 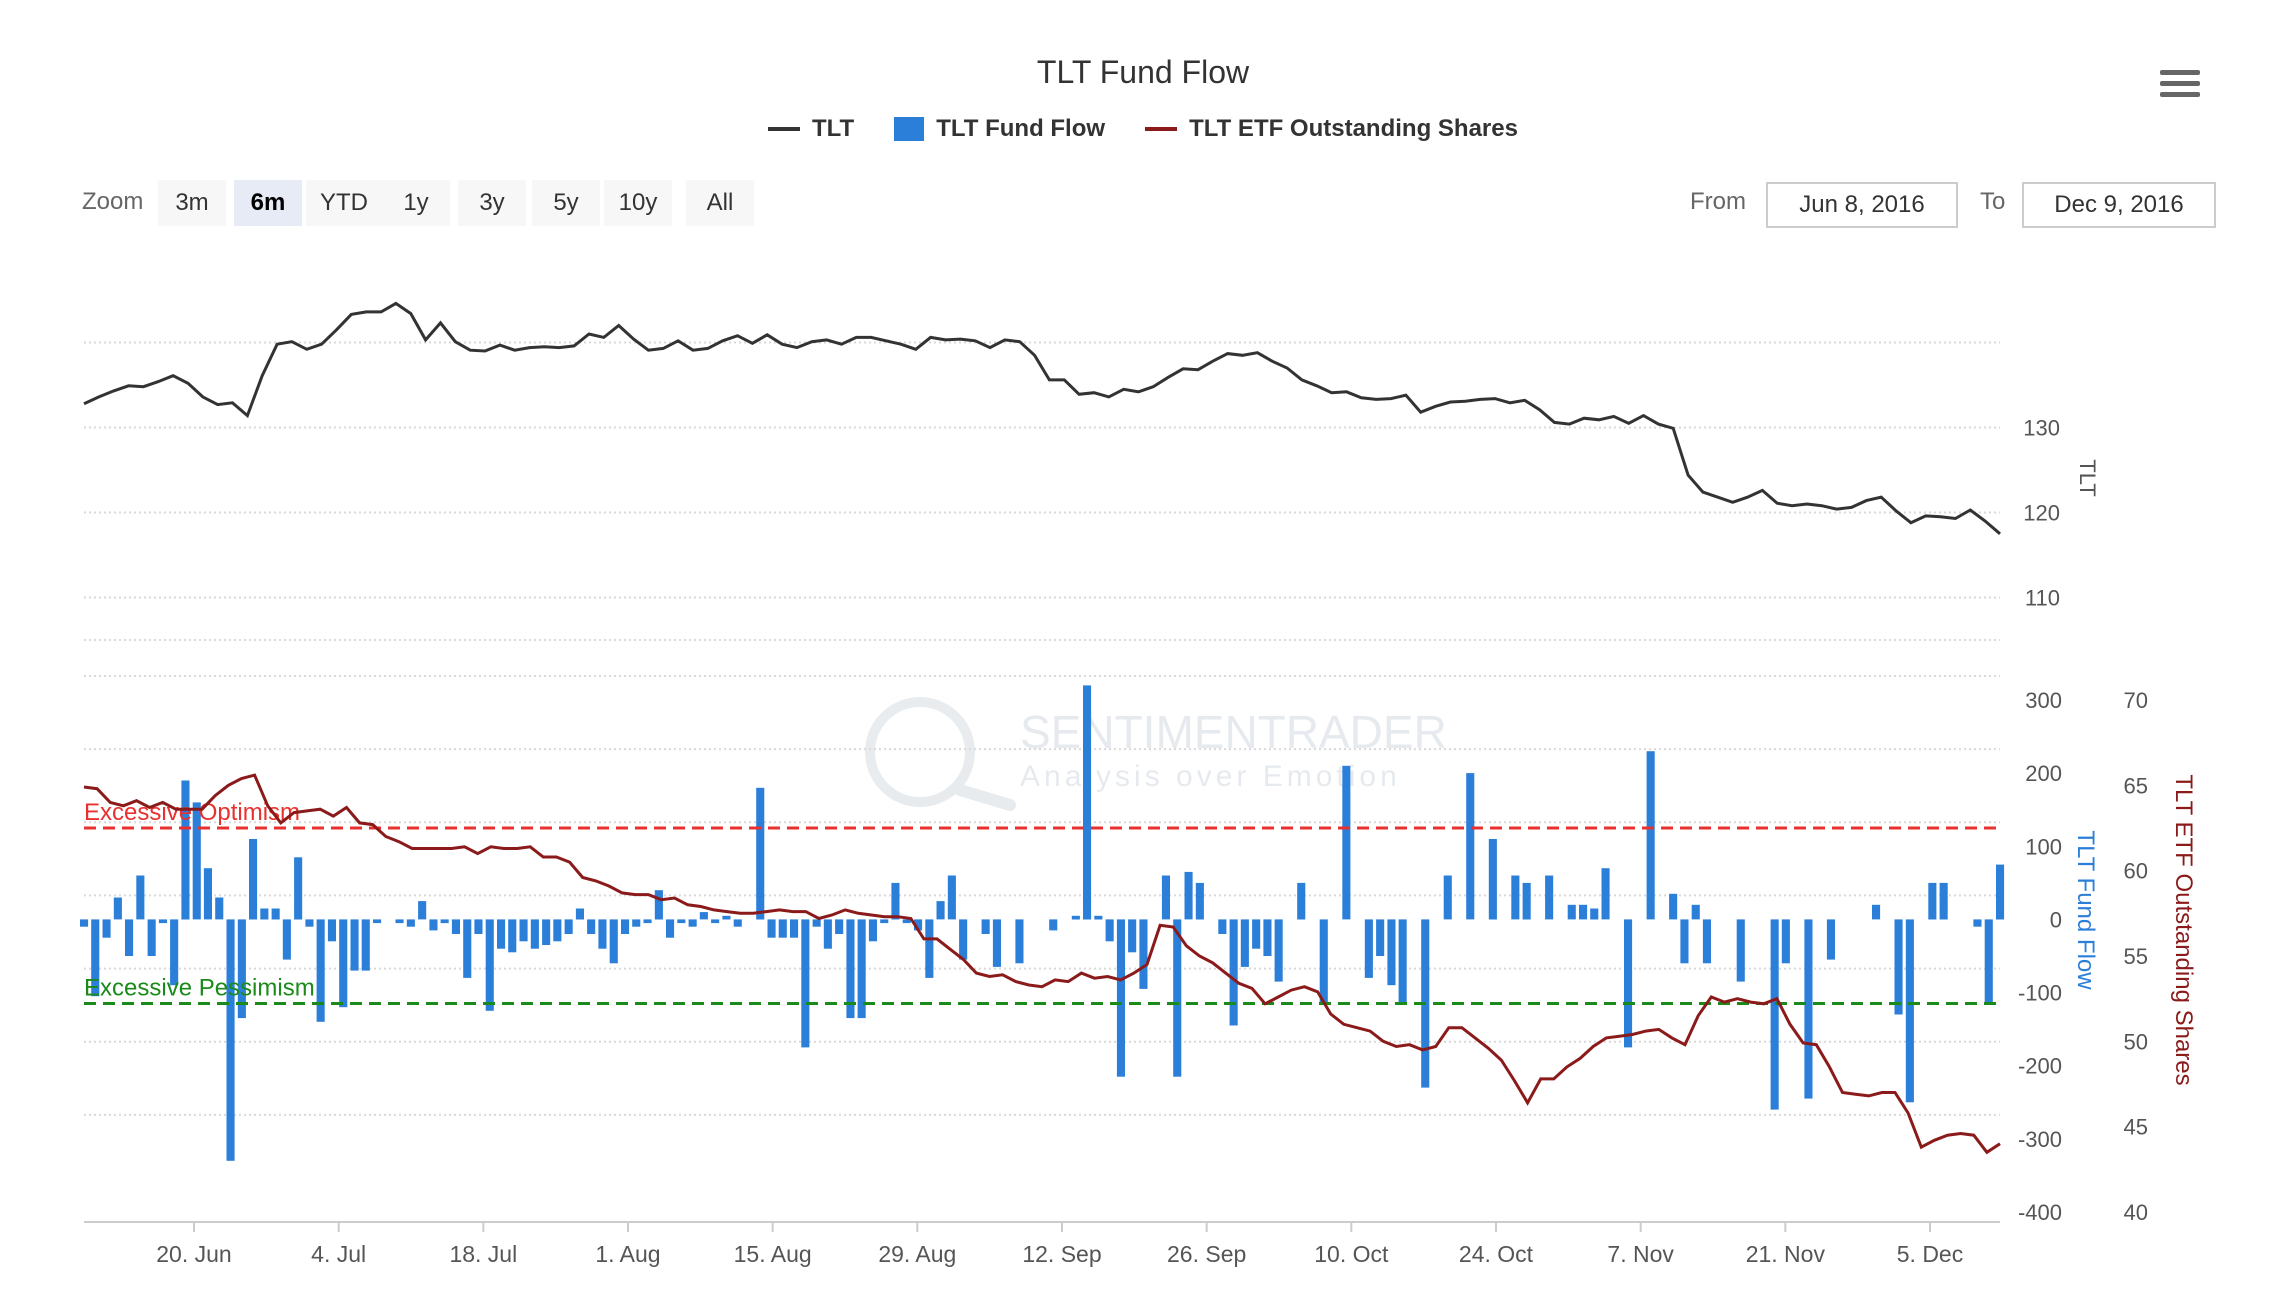 I want to click on fund-flow-y-tick-label: -100, so click(x=2040, y=993).